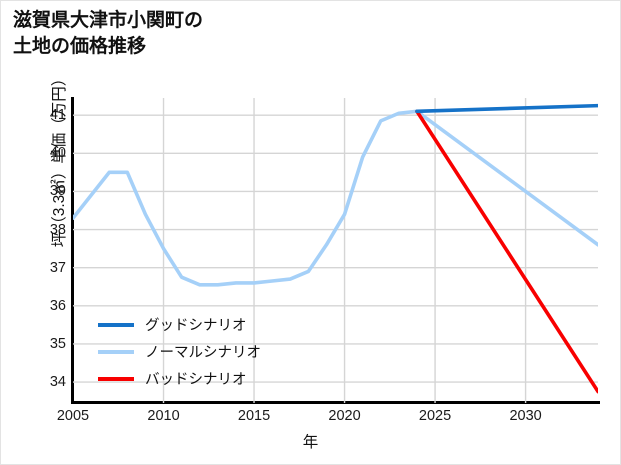 The image size is (621, 465). I want to click on x-tick-label: 2025, so click(435, 416).